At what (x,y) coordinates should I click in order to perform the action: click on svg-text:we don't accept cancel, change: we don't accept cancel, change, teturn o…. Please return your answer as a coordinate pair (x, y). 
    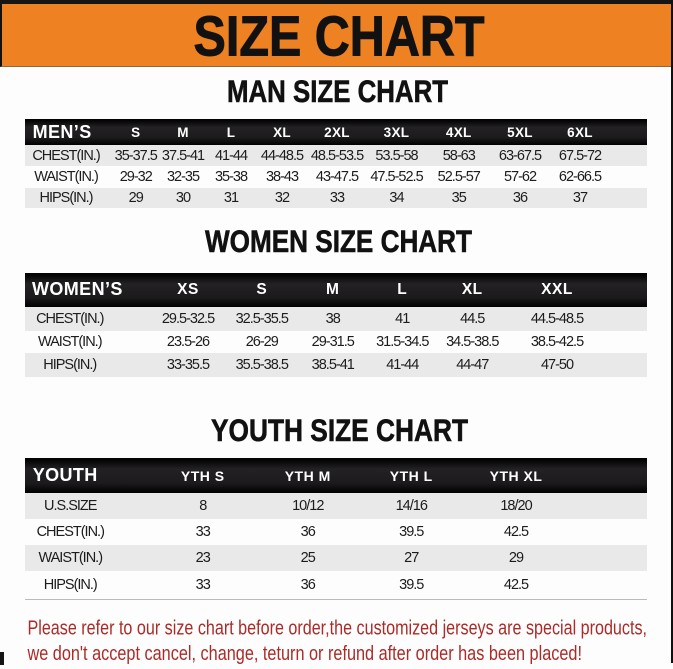
    Looking at the image, I should click on (304, 653).